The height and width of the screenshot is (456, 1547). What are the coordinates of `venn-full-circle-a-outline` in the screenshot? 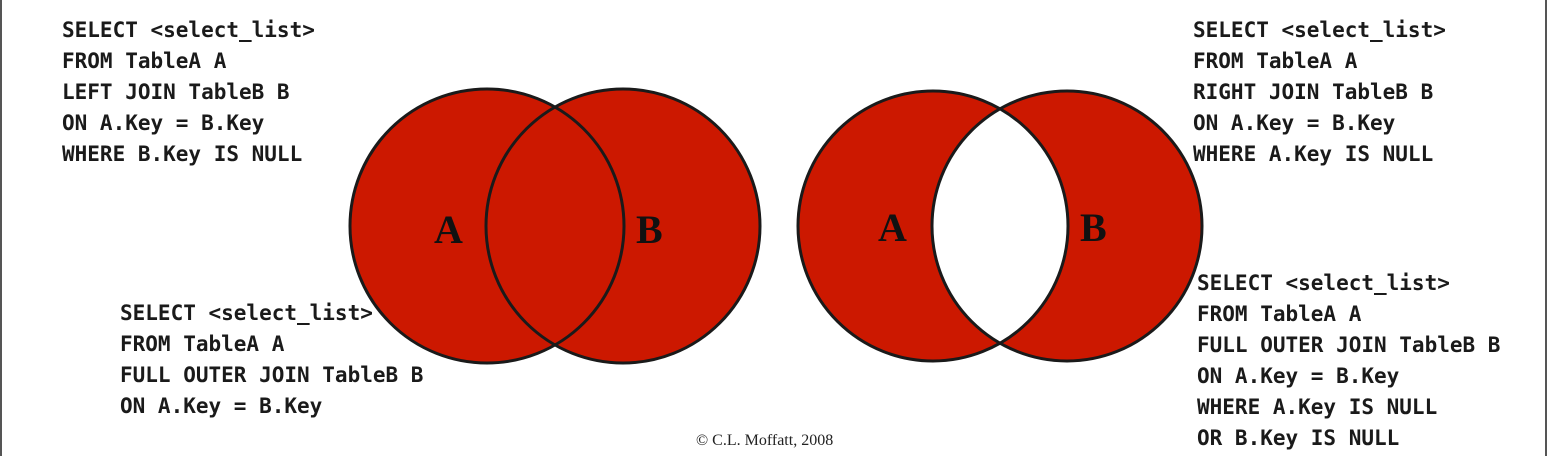 It's located at (487, 226).